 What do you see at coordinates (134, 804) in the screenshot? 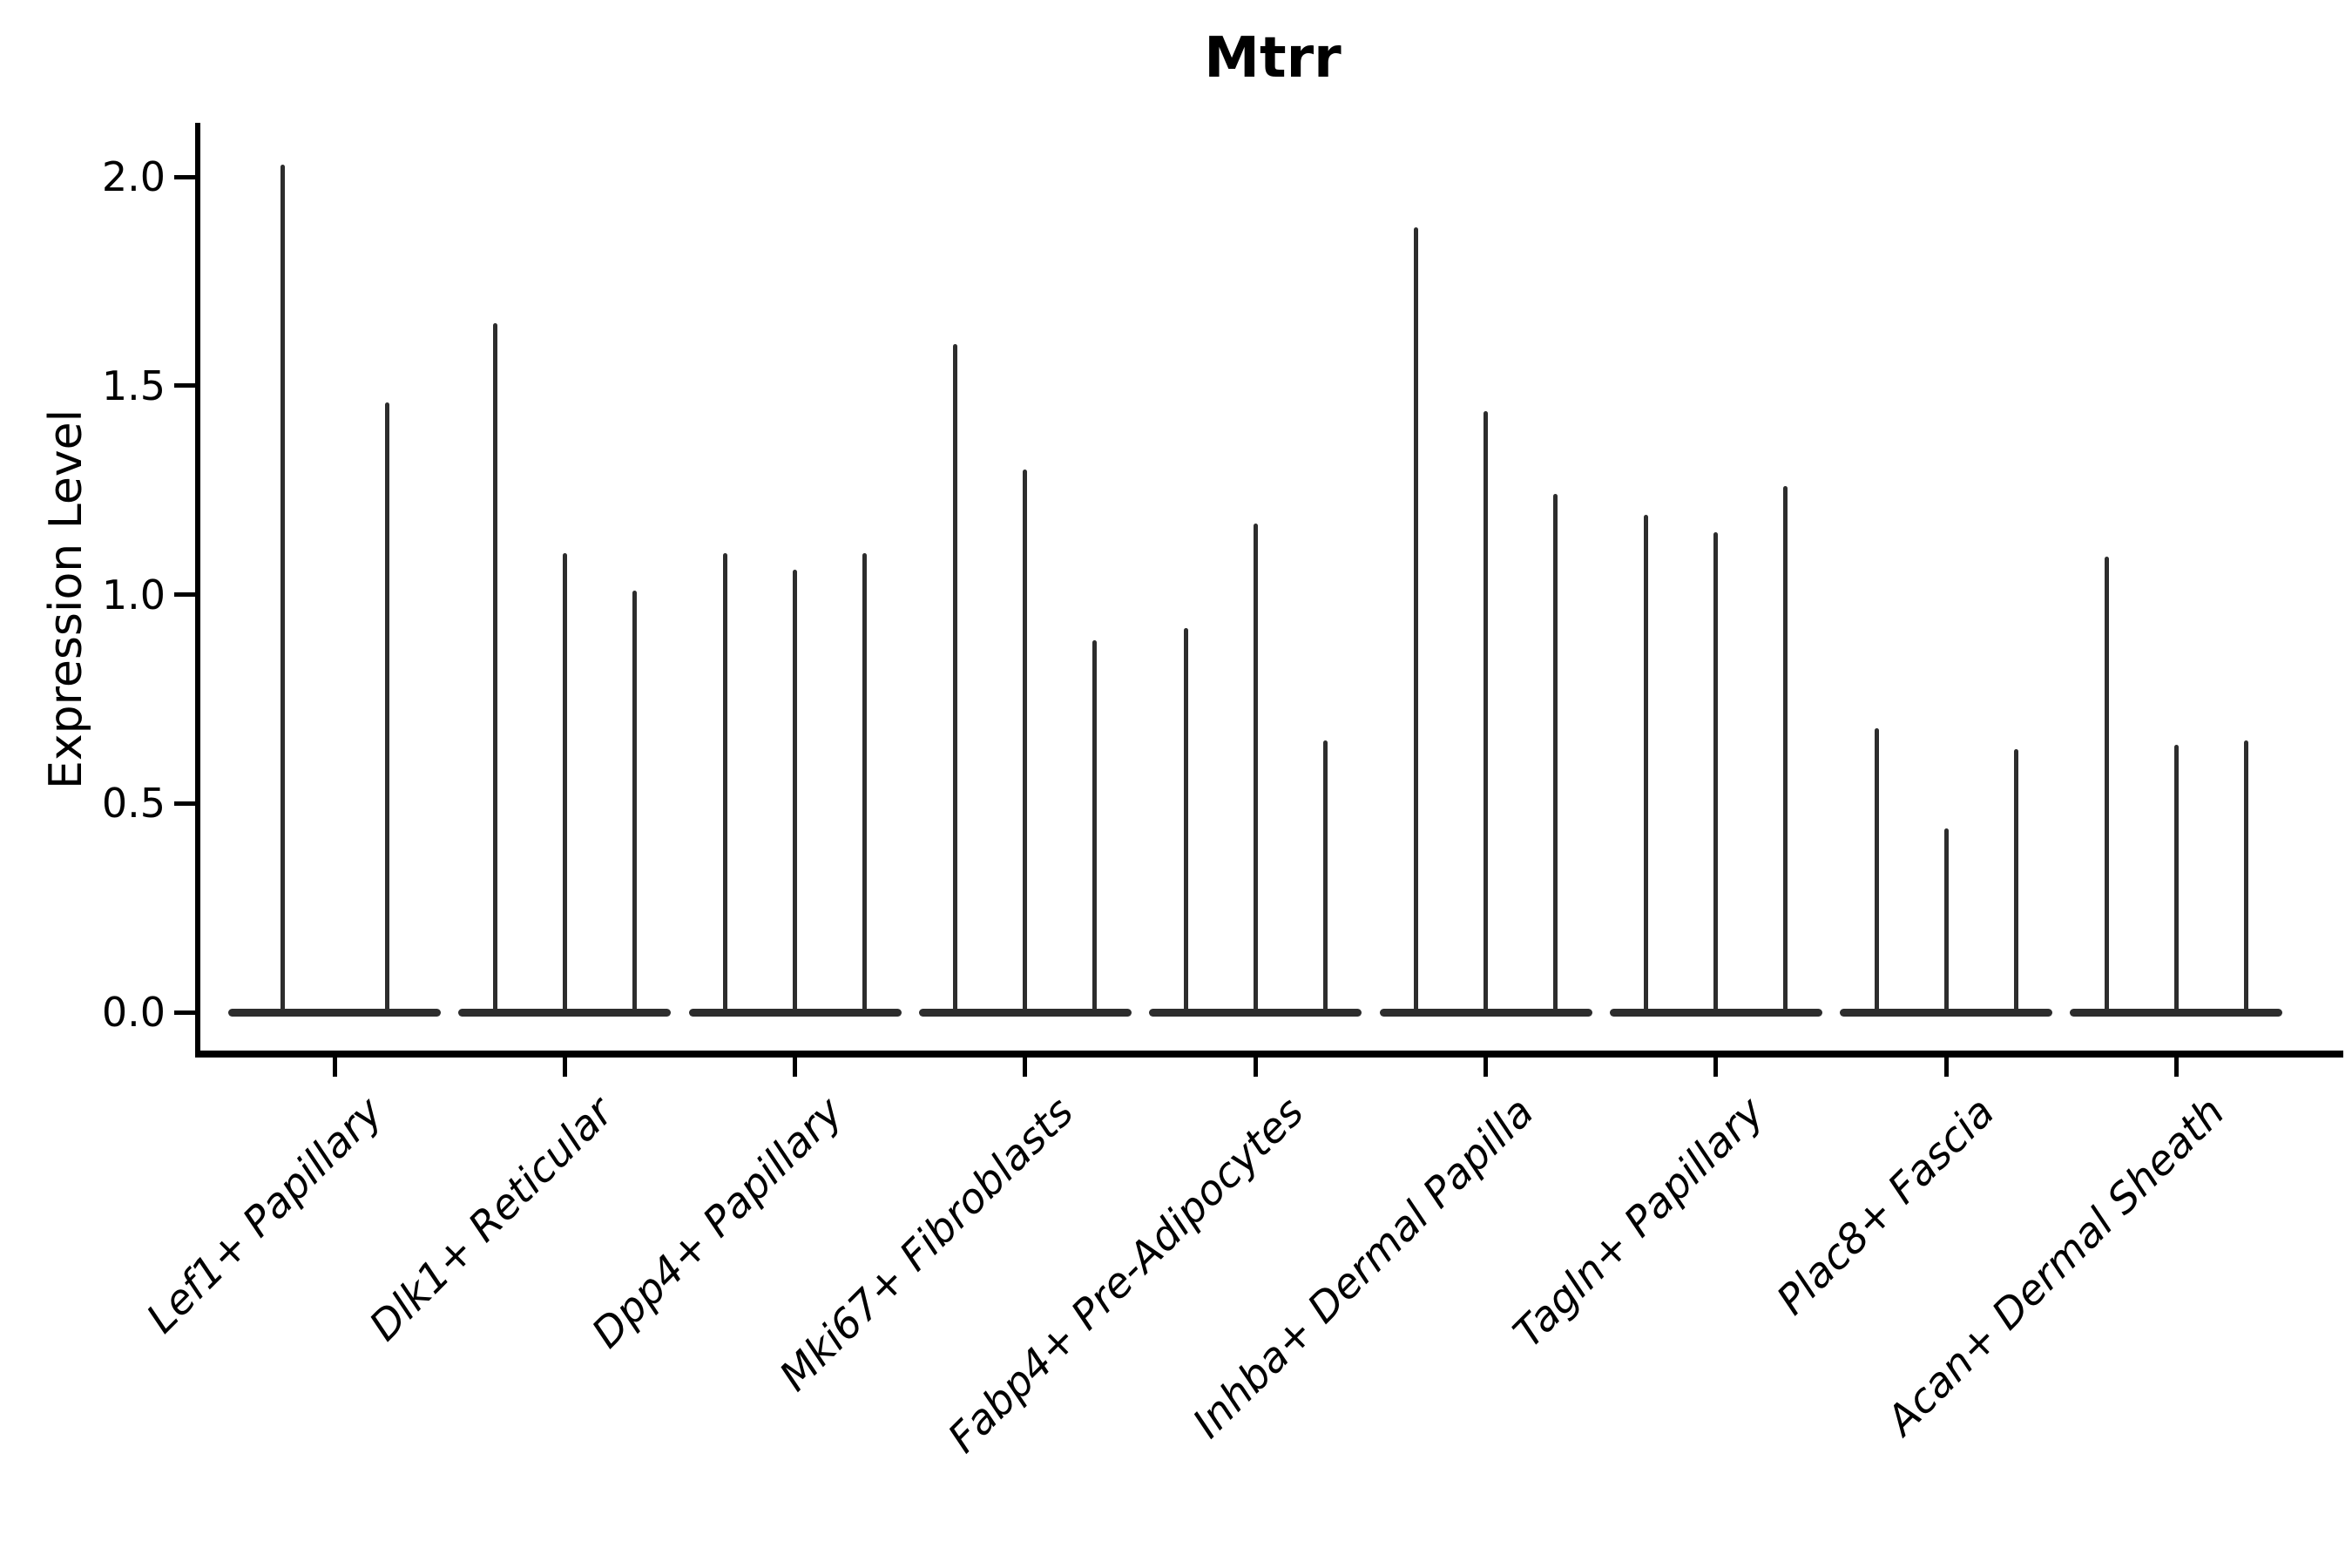
I see `y-tick-label: 0.5` at bounding box center [134, 804].